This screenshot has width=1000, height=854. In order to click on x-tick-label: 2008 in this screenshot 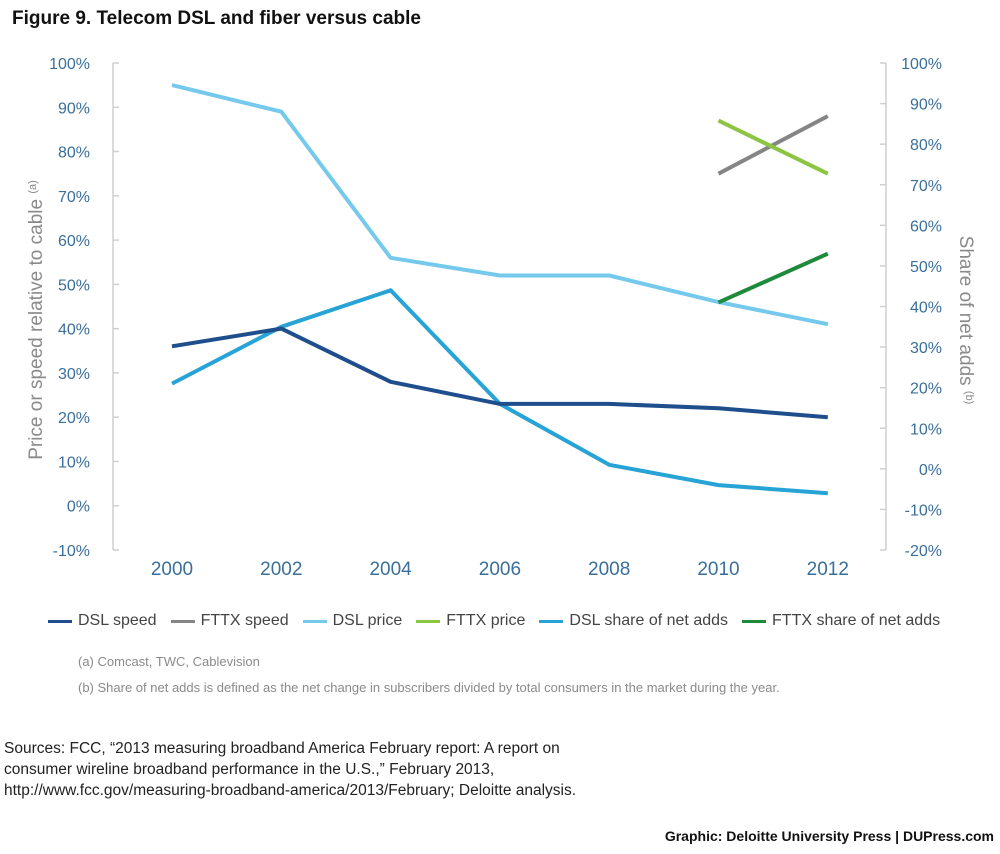, I will do `click(609, 569)`.